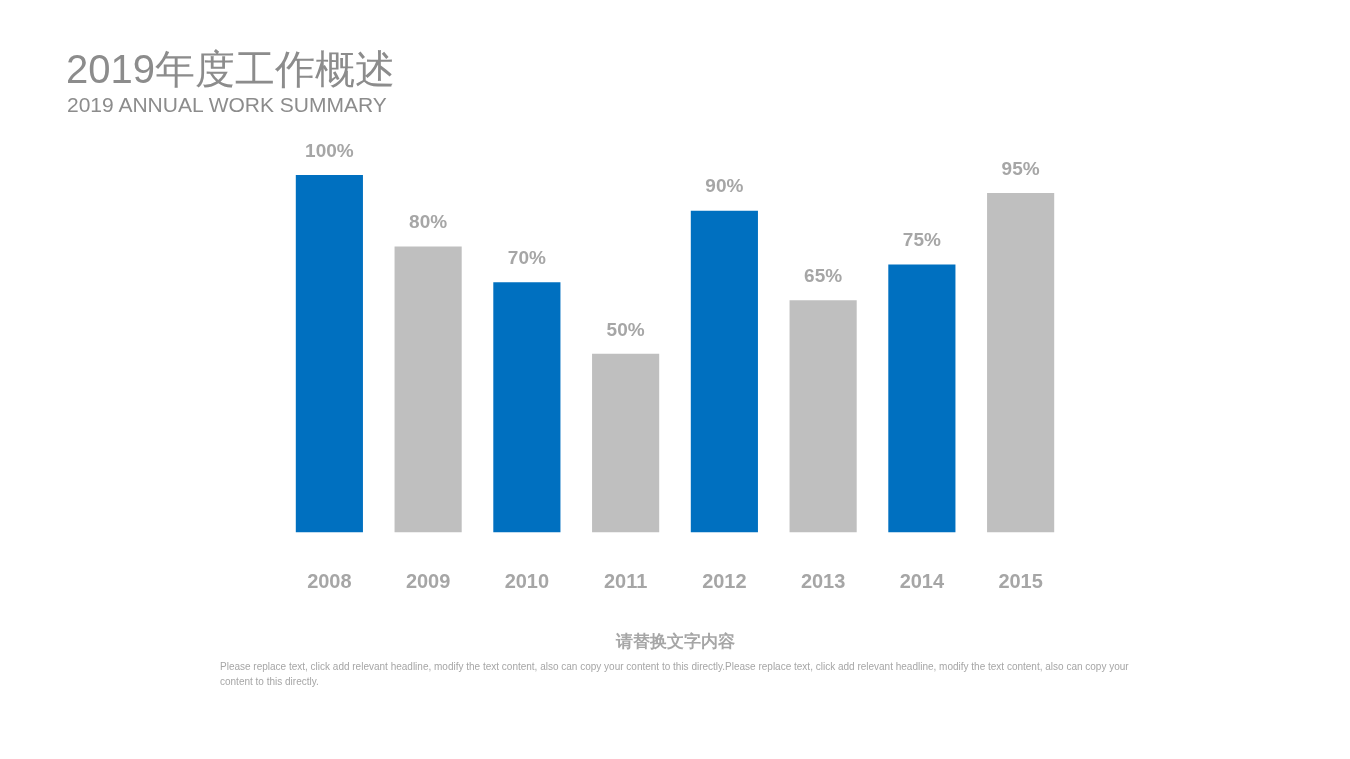 The image size is (1350, 759). Describe the element at coordinates (428, 222) in the screenshot. I see `data-label: 80%` at that location.